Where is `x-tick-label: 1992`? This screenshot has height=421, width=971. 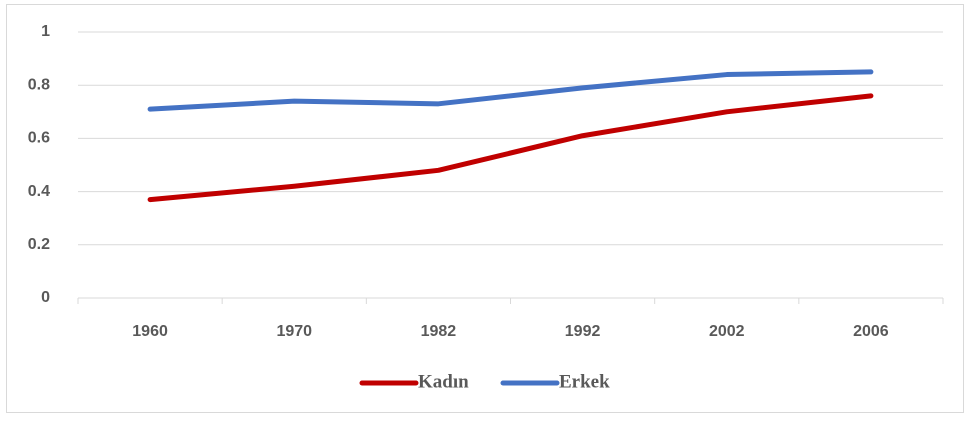 x-tick-label: 1992 is located at coordinates (583, 331).